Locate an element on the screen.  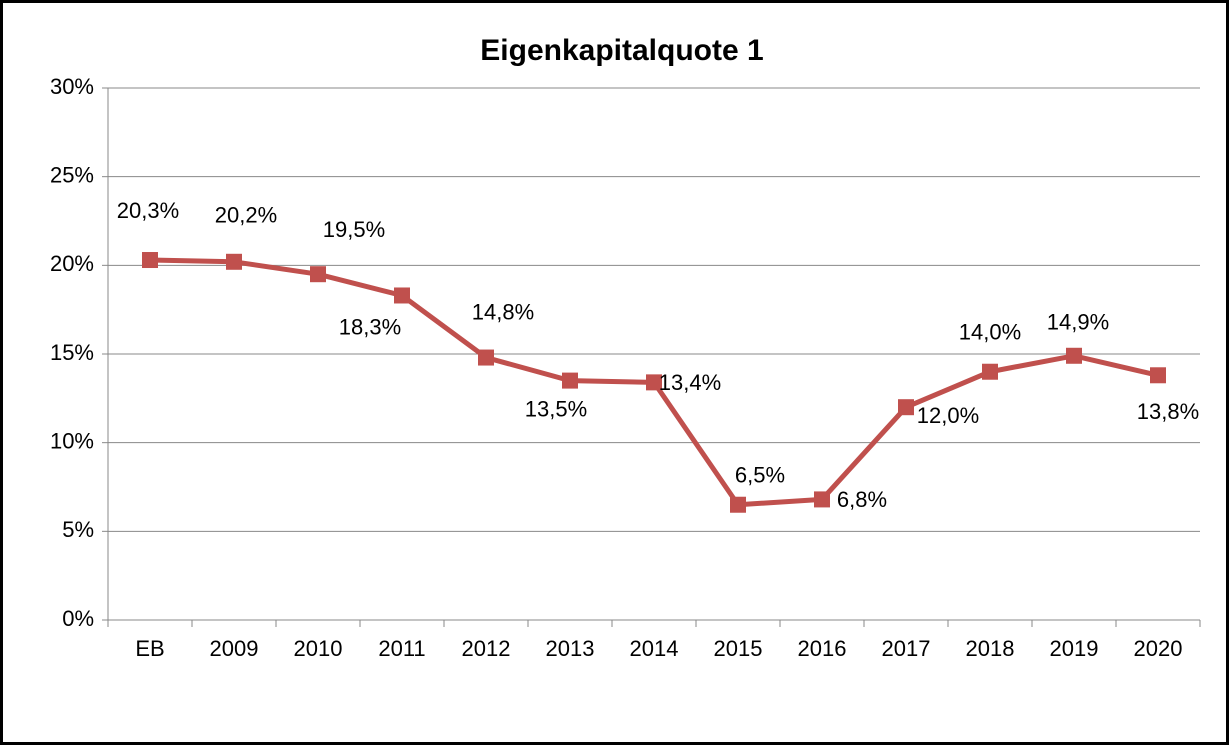
data-label: 18,3% is located at coordinates (370, 326).